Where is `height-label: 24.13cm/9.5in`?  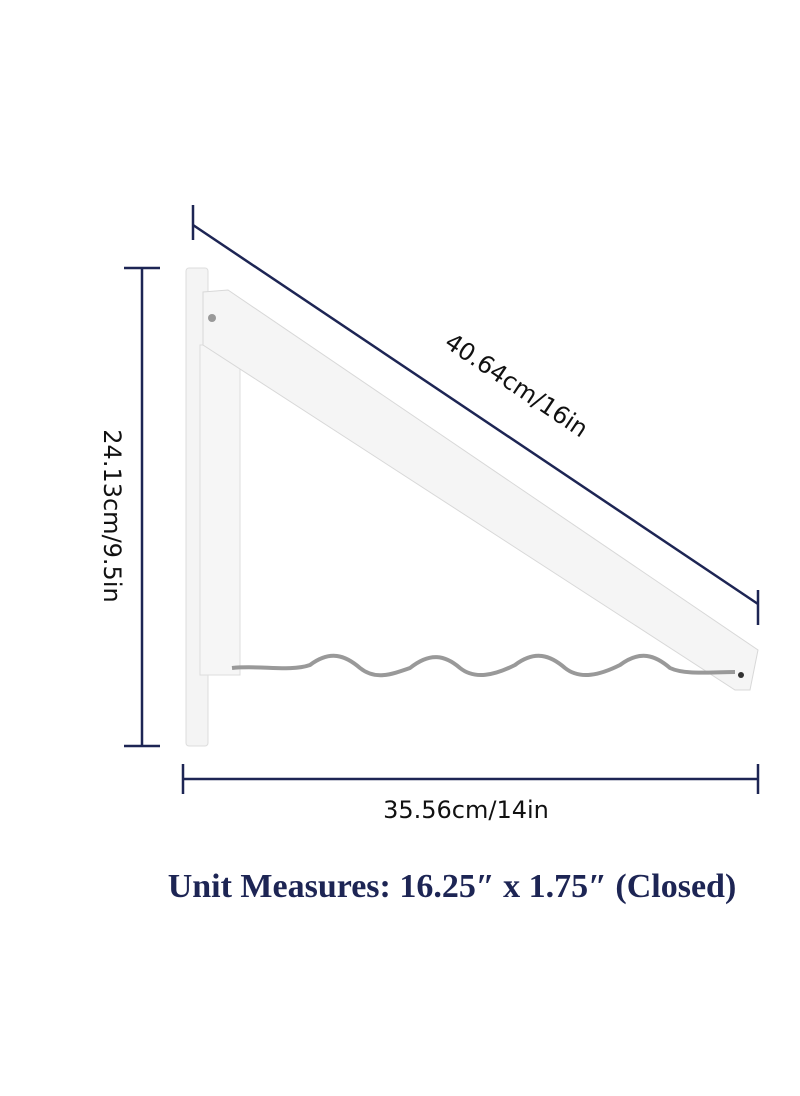
height-label: 24.13cm/9.5in is located at coordinates (112, 515).